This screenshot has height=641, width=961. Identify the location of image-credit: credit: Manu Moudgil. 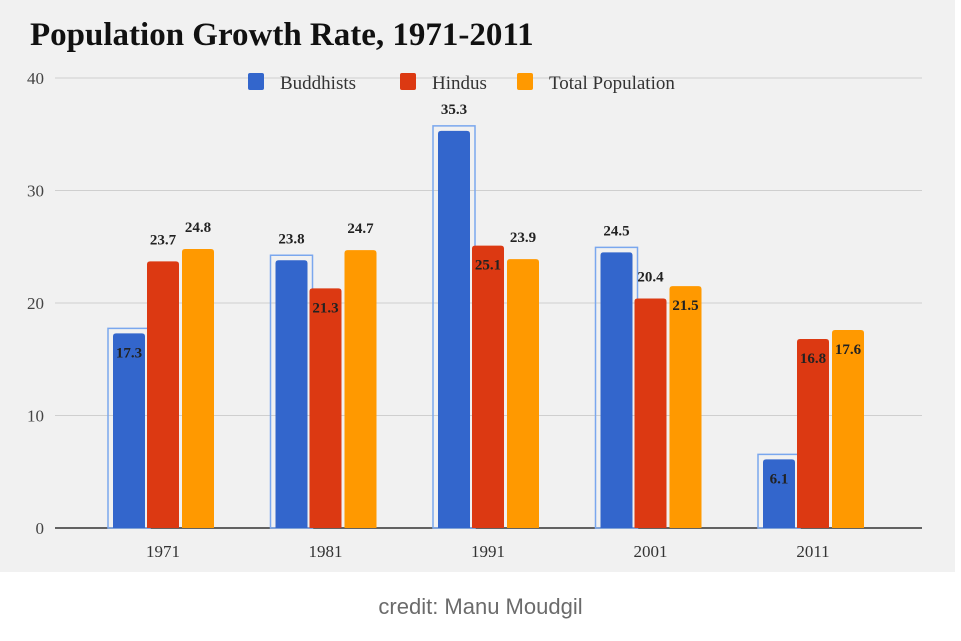
(480, 606).